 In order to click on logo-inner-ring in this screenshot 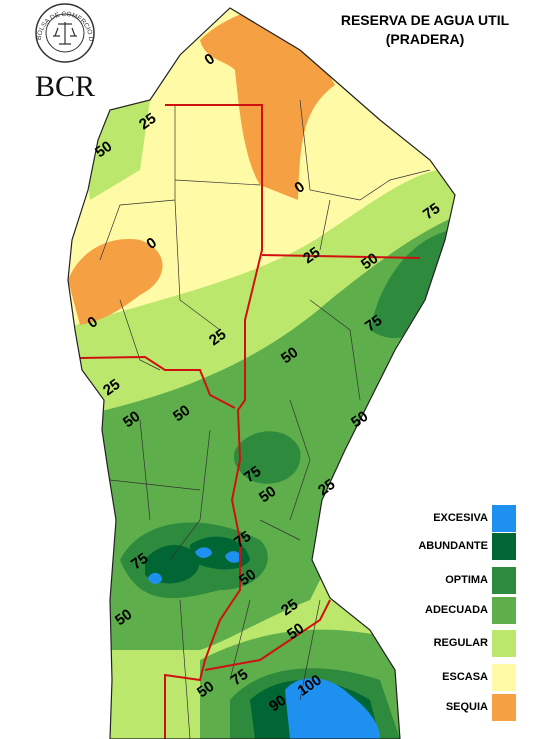, I will do `click(65, 33)`.